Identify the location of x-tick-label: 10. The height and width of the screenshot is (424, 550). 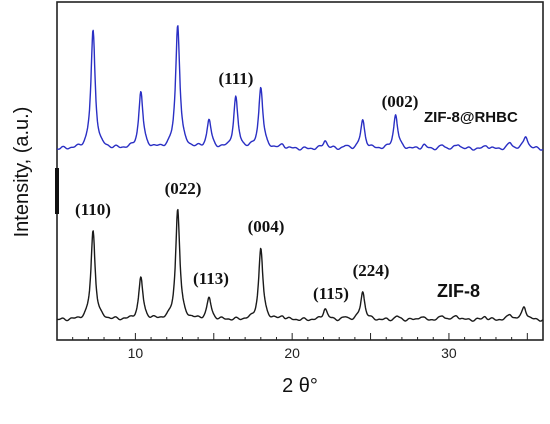
(136, 353).